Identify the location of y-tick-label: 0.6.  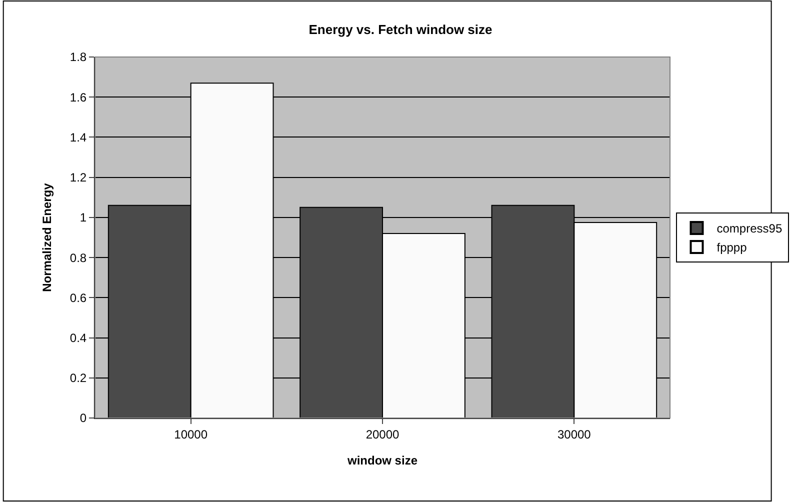
(78, 297).